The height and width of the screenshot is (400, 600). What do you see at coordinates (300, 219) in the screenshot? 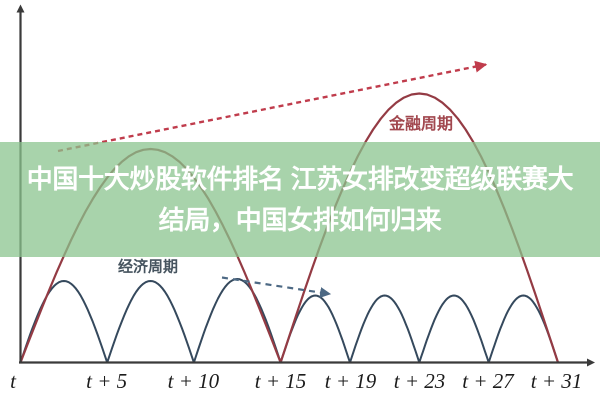
I see `headline-line2: 结局，中国女排如何归来` at bounding box center [300, 219].